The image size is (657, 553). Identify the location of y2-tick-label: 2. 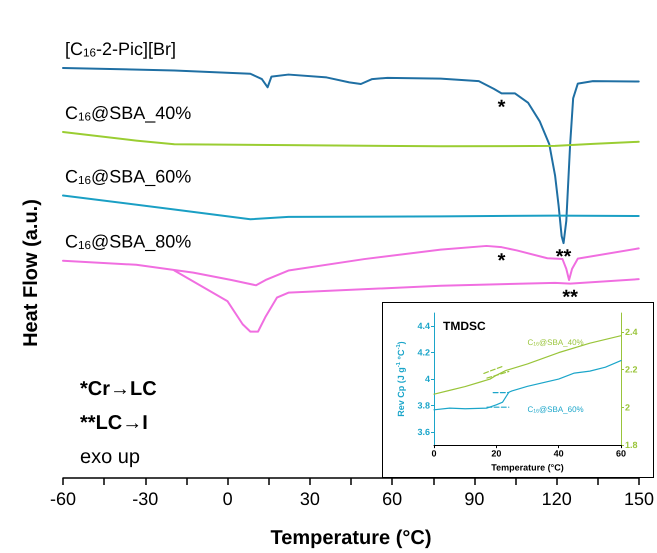
(627, 407).